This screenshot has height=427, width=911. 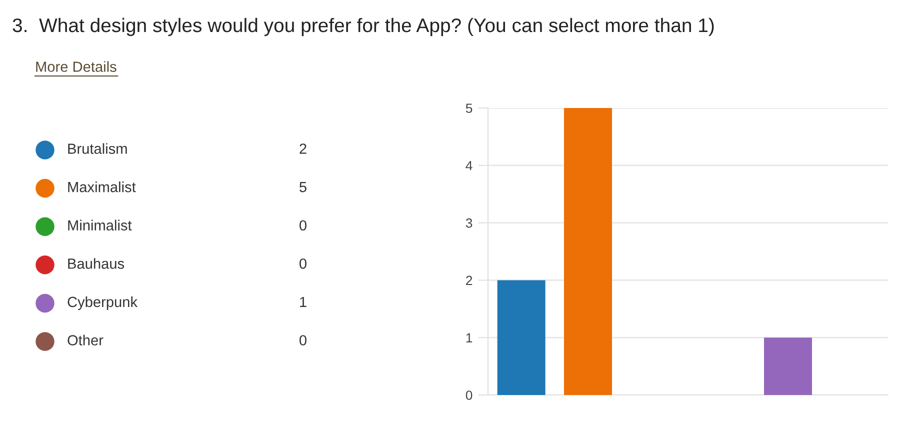 I want to click on category-label: Brutalism, so click(x=97, y=148).